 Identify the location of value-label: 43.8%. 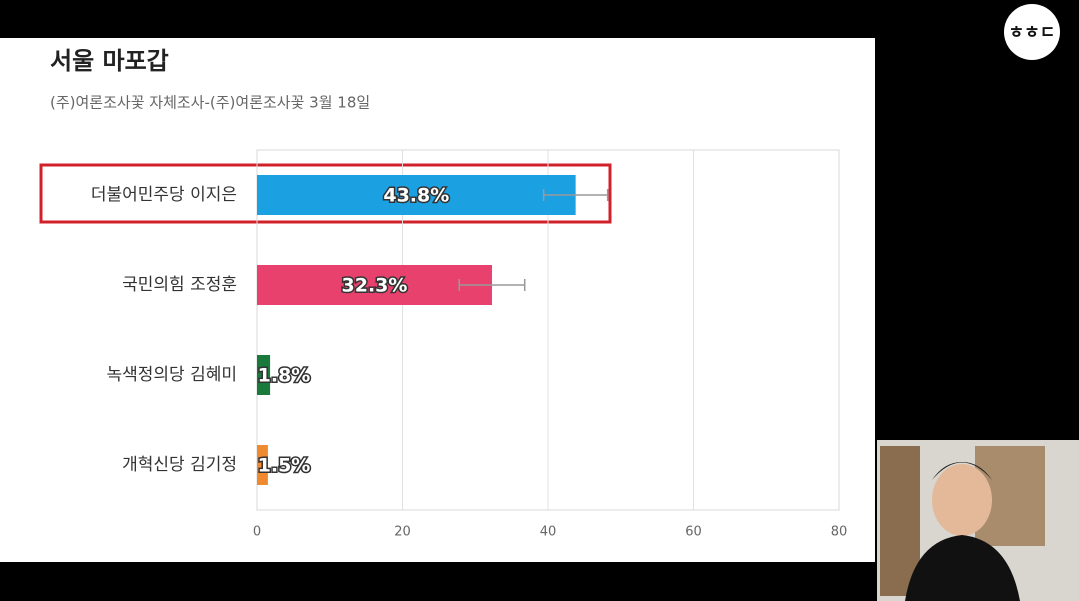
(416, 196).